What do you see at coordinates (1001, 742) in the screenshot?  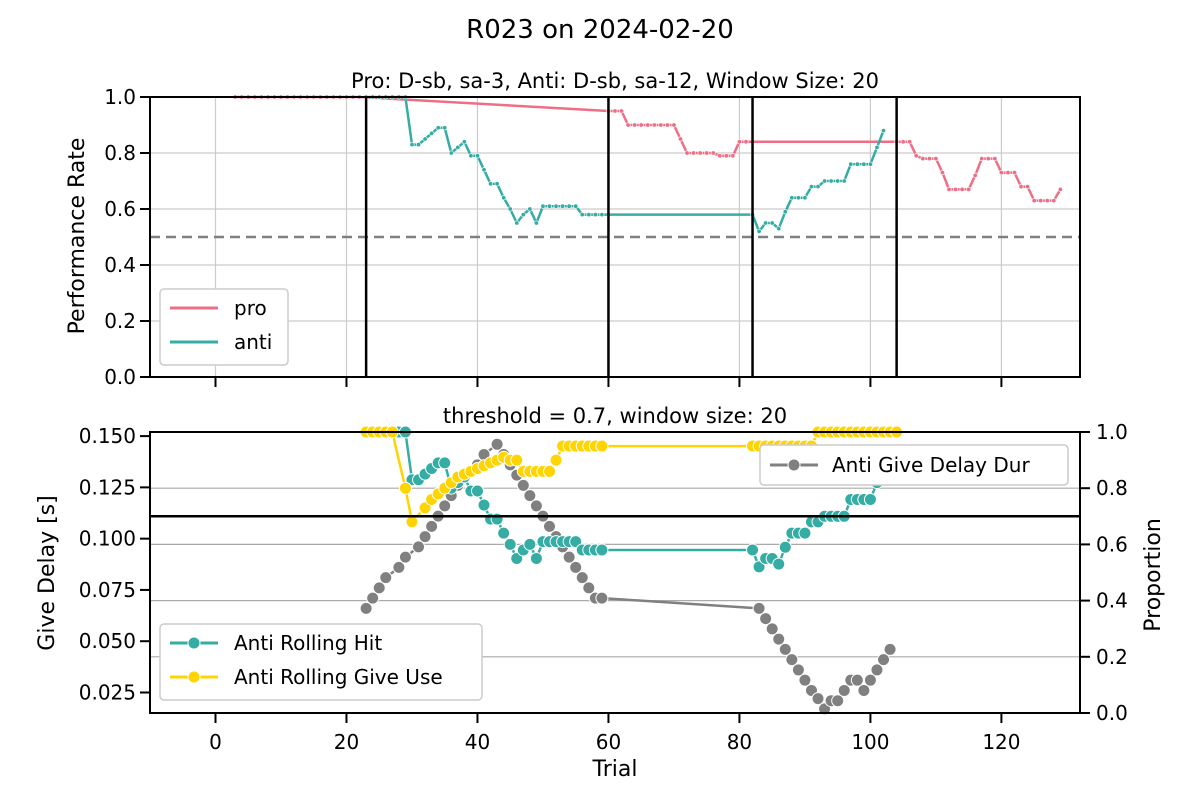 I see `bottom-xtick-label: 120` at bounding box center [1001, 742].